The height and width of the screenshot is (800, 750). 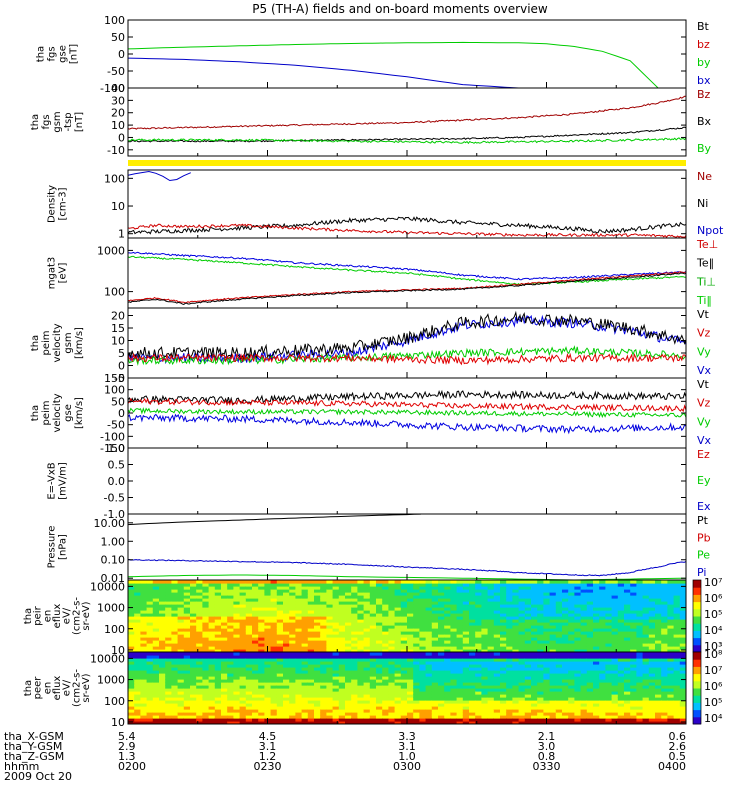 What do you see at coordinates (407, 547) in the screenshot?
I see `pressure-series` at bounding box center [407, 547].